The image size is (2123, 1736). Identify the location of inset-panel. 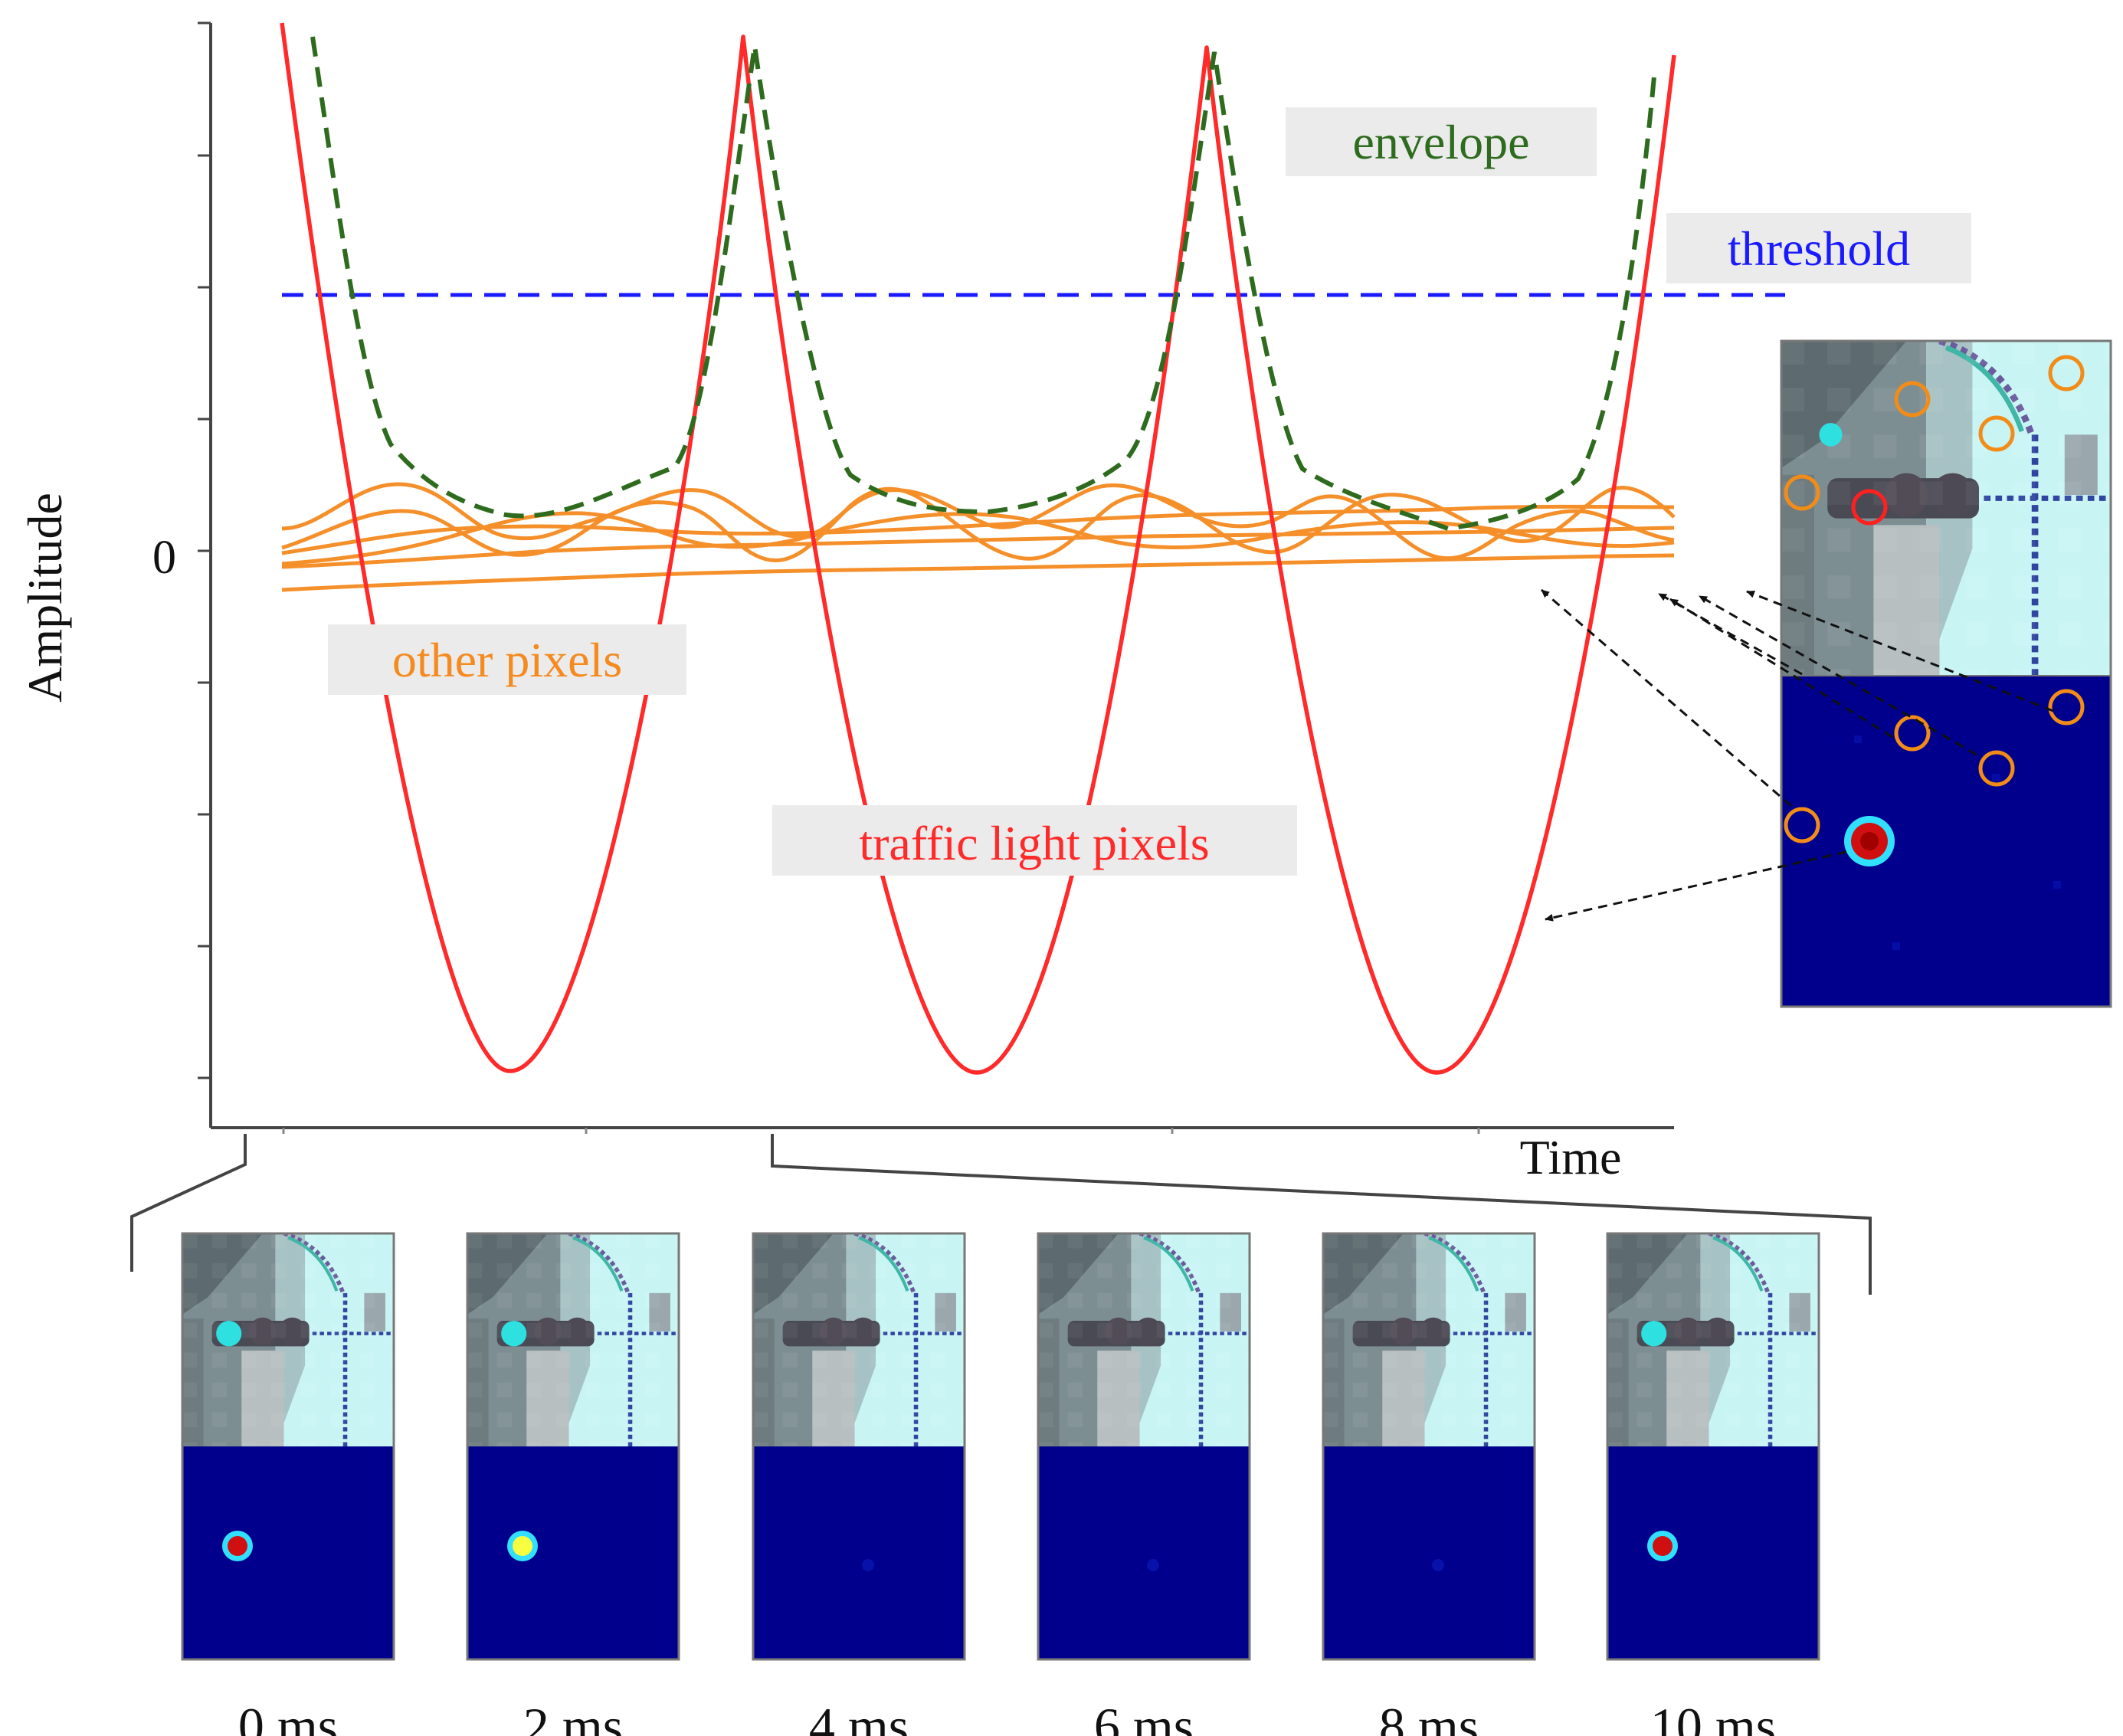
(1826, 673).